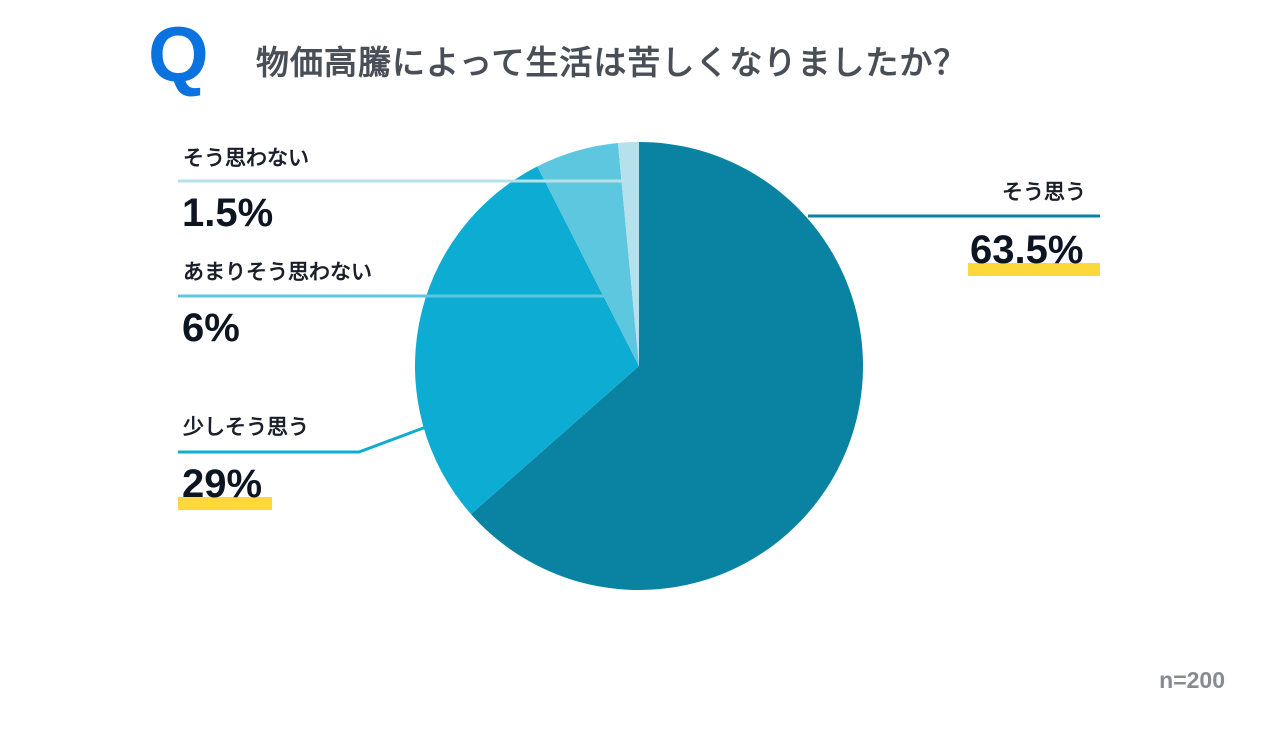 The width and height of the screenshot is (1280, 730). What do you see at coordinates (588, 254) in the screenshot?
I see `slice-amari` at bounding box center [588, 254].